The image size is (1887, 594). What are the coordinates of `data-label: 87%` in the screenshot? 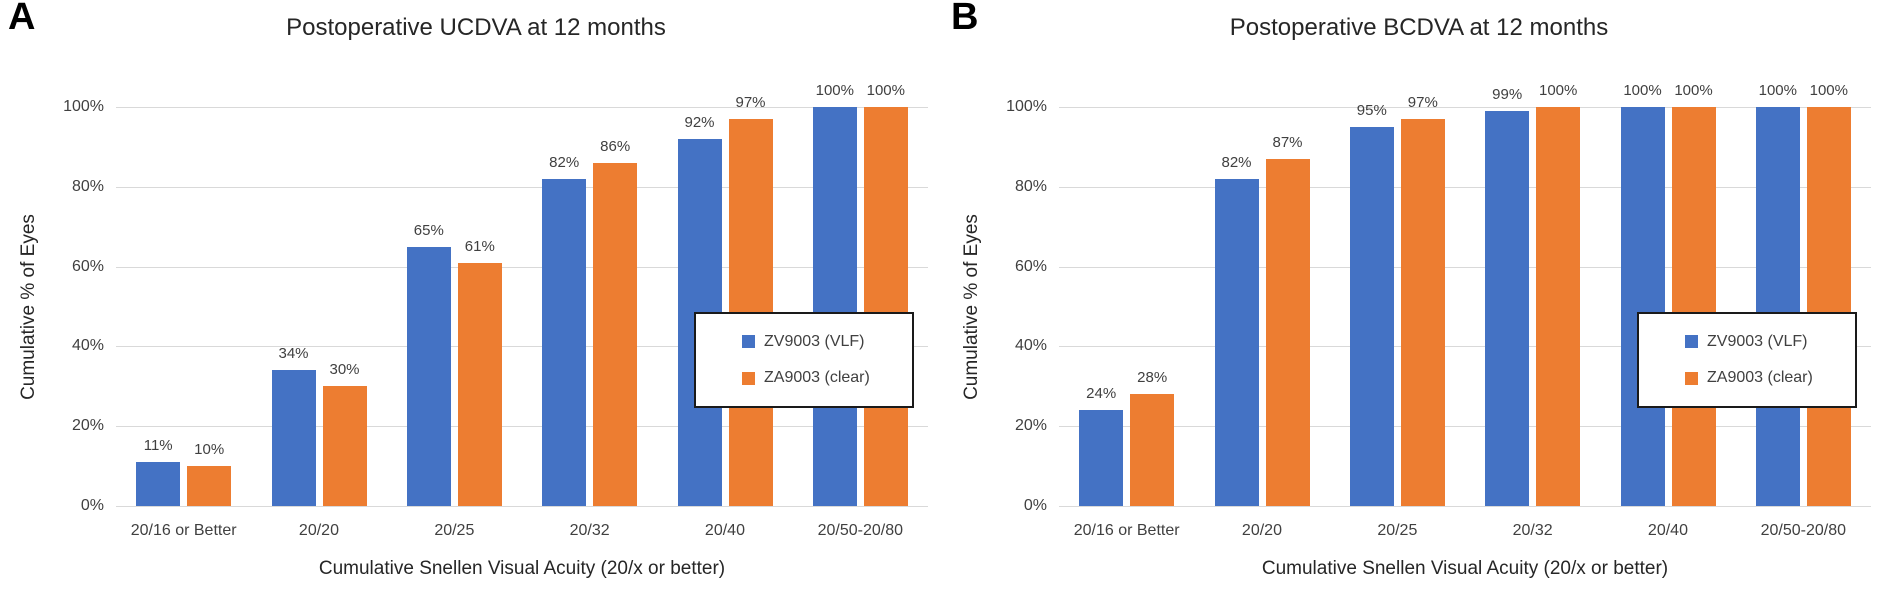 It's located at (1287, 142).